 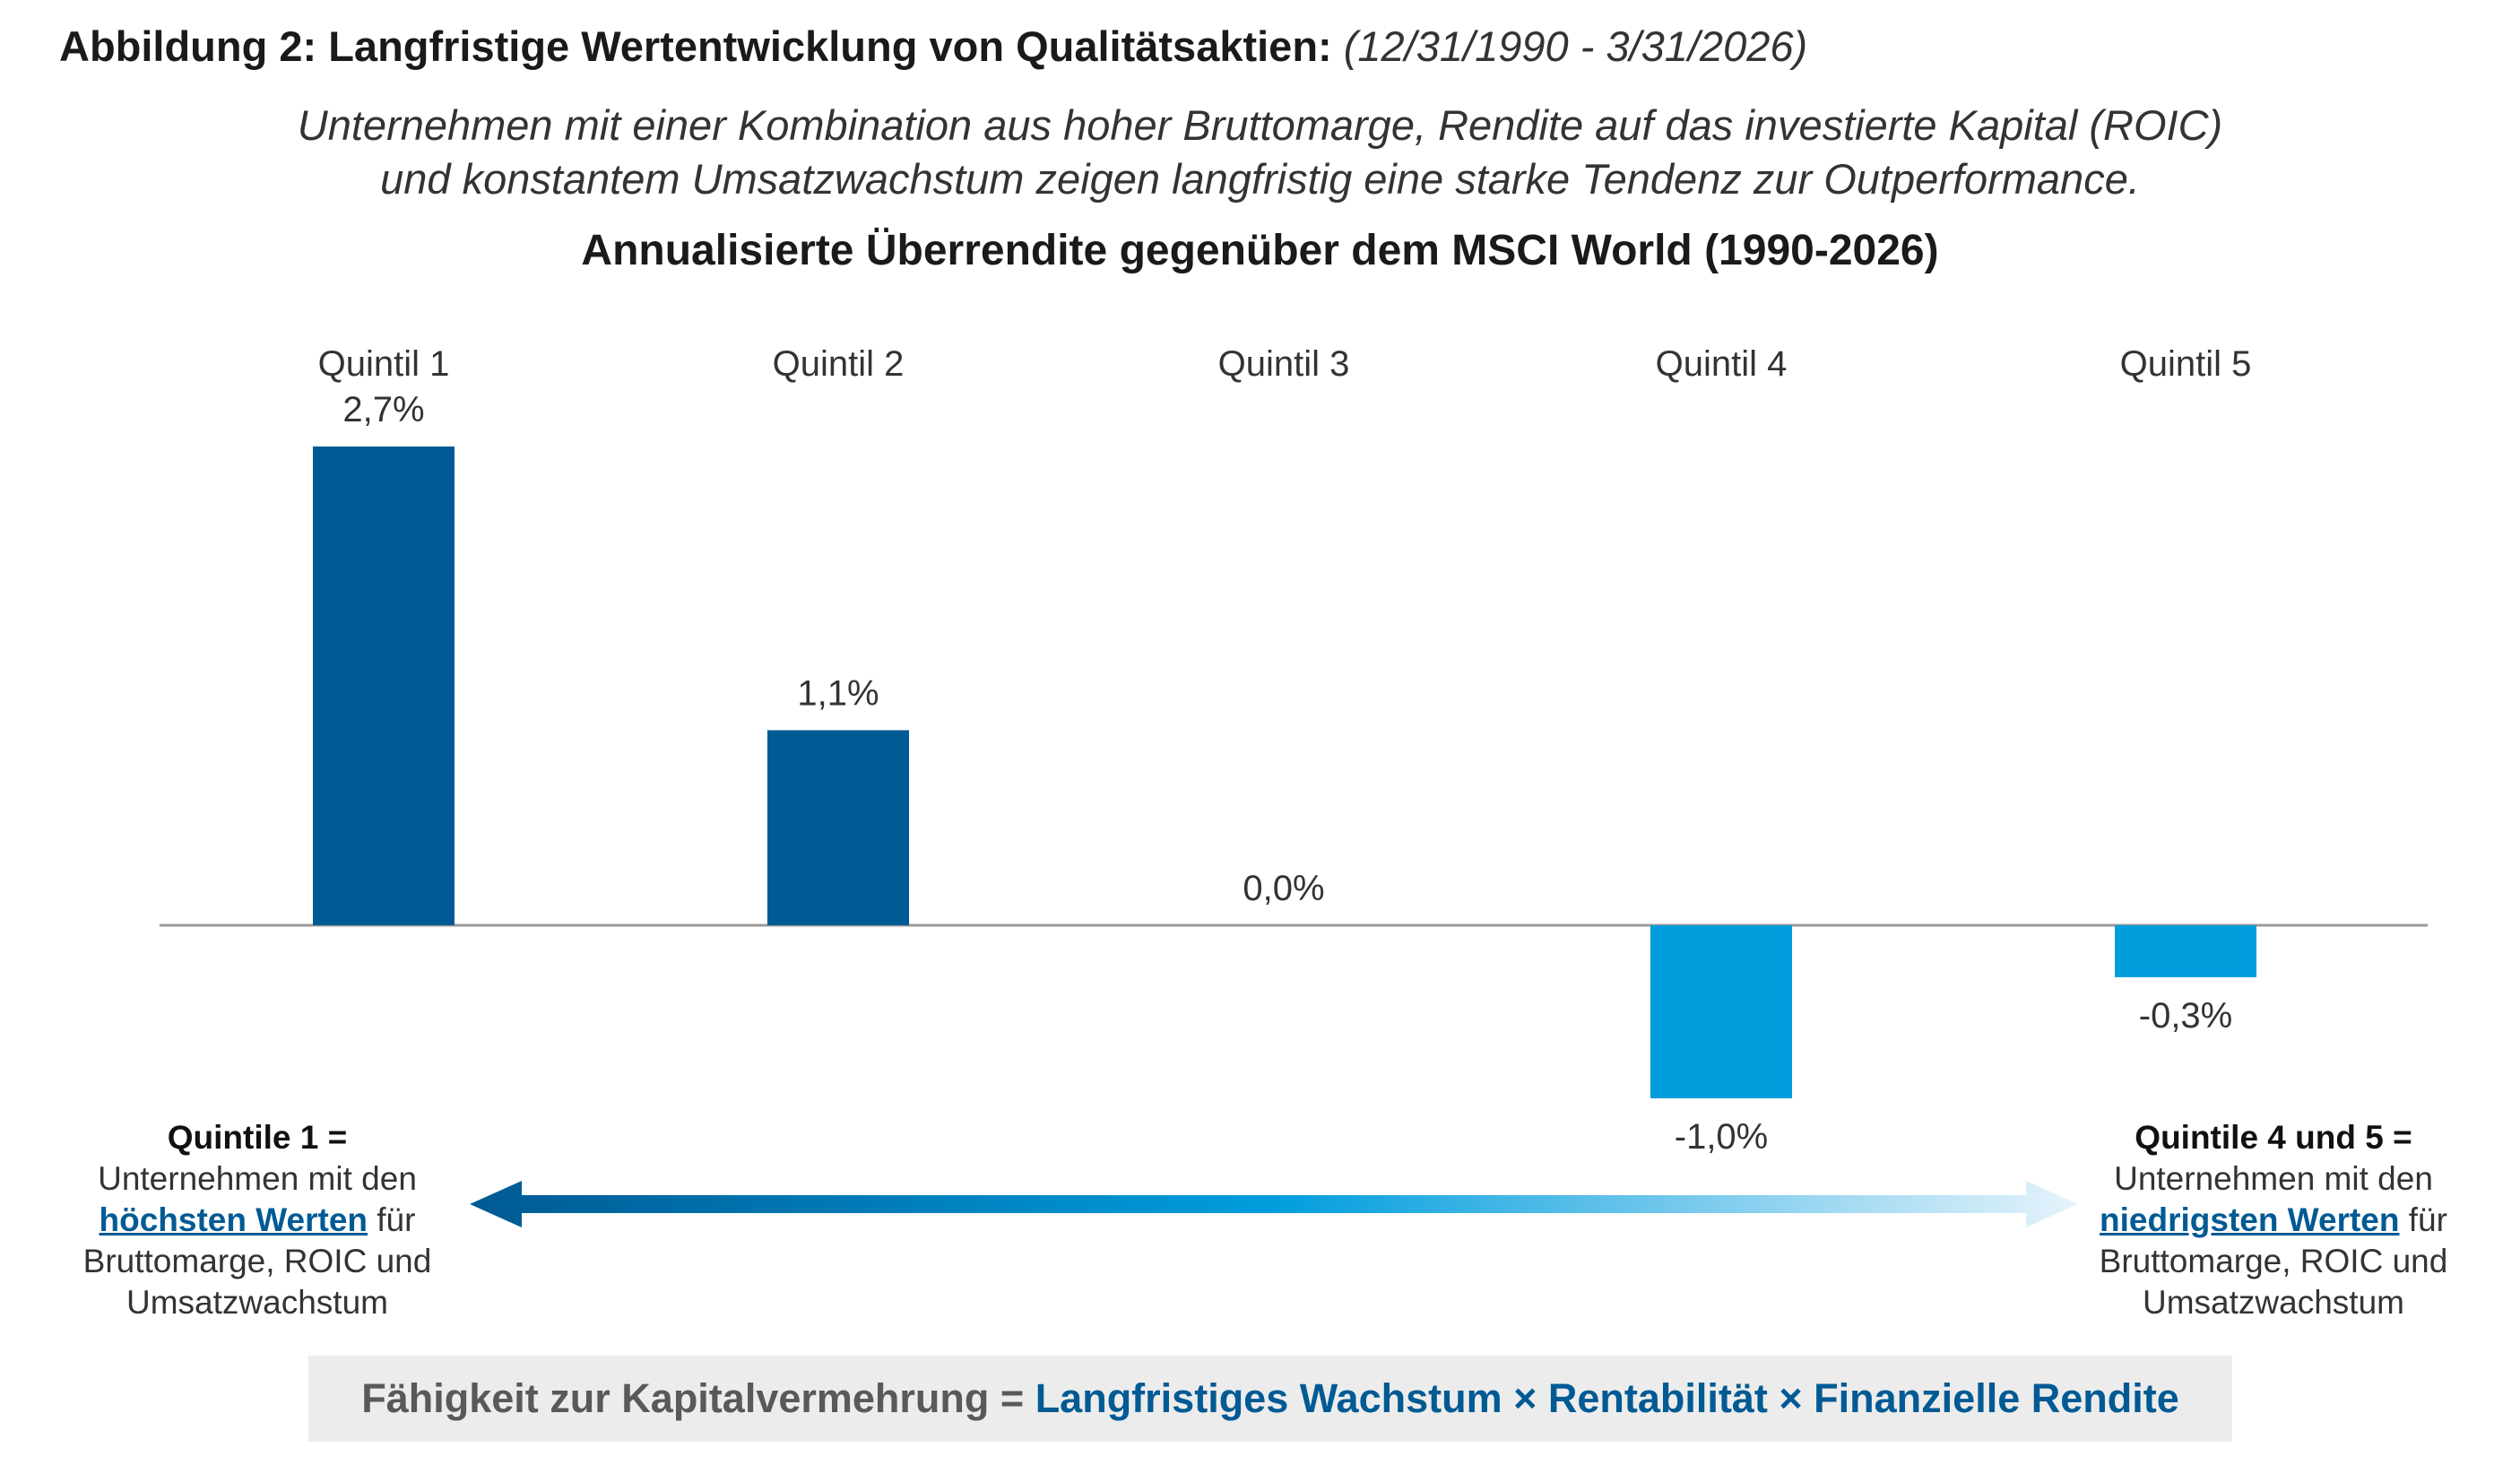 I want to click on right-annotation-line1: Unternehmen mit den, so click(x=2273, y=1178).